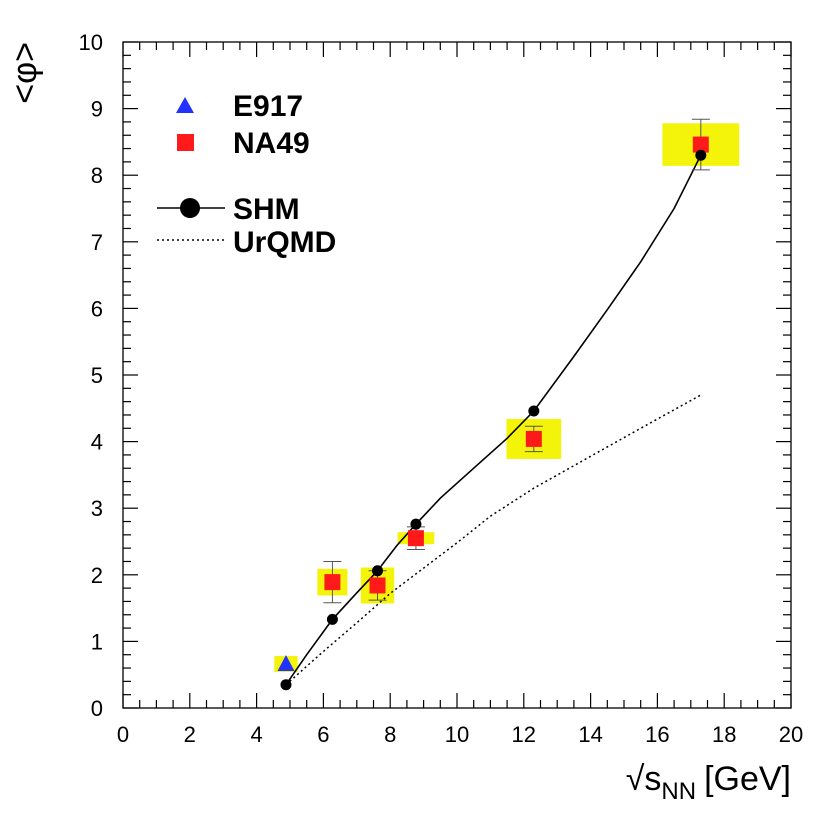 This screenshot has height=817, width=831. What do you see at coordinates (678, 791) in the screenshot?
I see `x-axis-title-subscript: NN` at bounding box center [678, 791].